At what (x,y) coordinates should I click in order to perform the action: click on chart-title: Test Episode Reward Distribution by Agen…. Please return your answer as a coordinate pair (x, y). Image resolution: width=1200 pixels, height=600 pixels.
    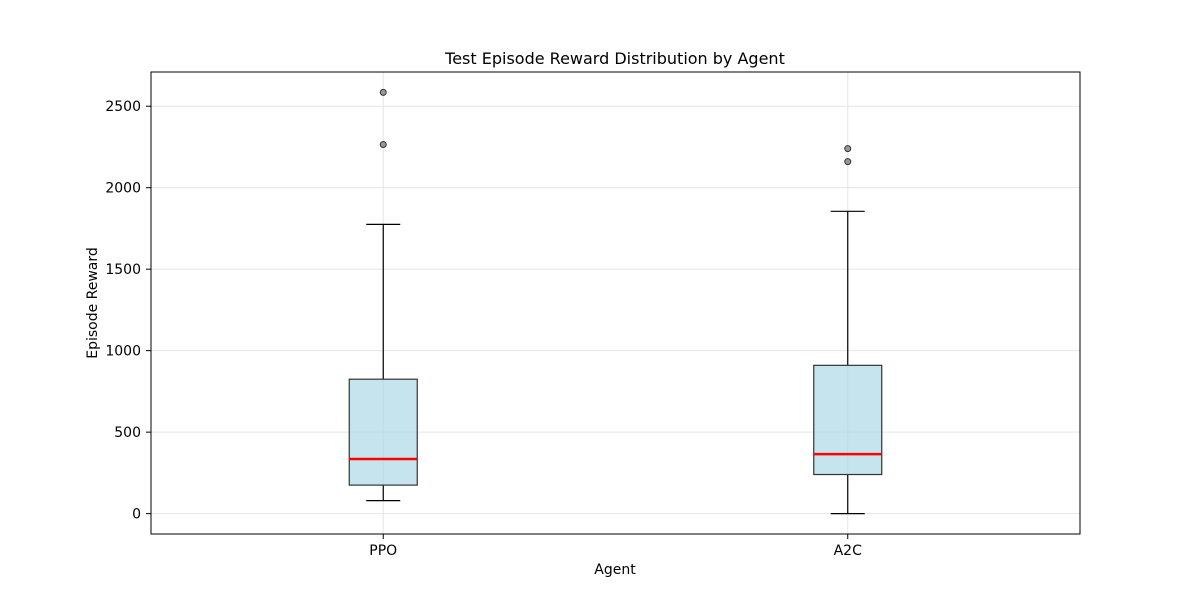
    Looking at the image, I should click on (614, 58).